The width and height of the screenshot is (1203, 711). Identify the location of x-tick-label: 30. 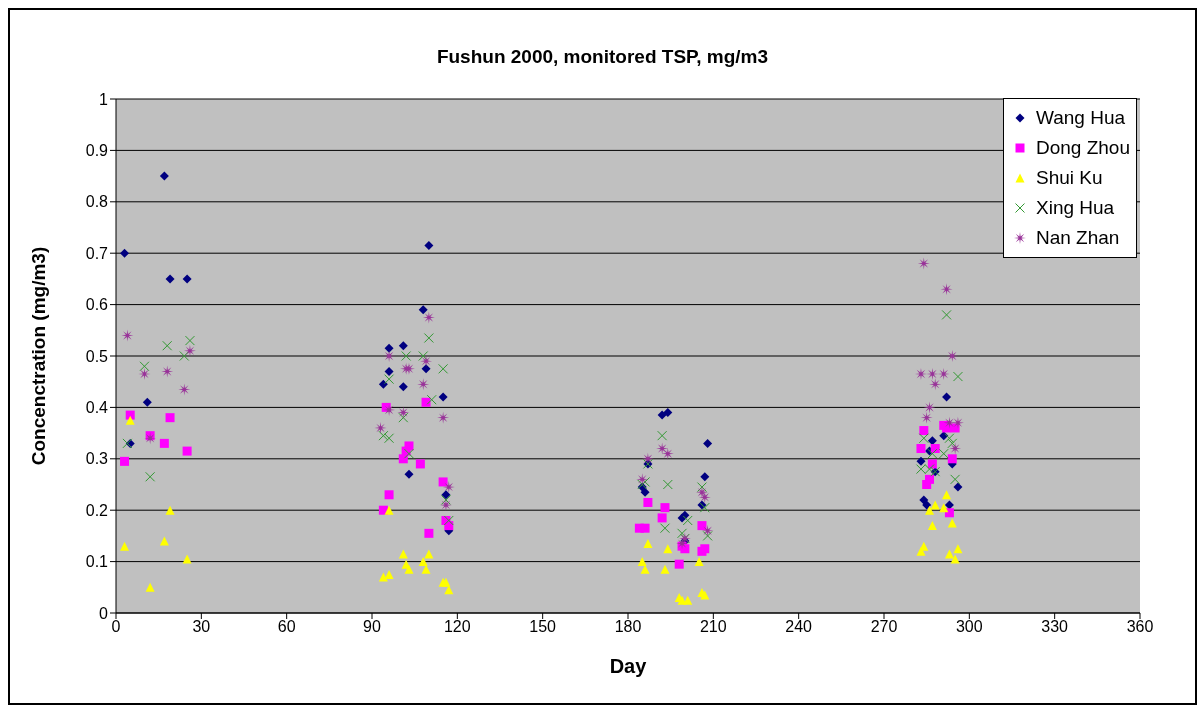
(201, 627).